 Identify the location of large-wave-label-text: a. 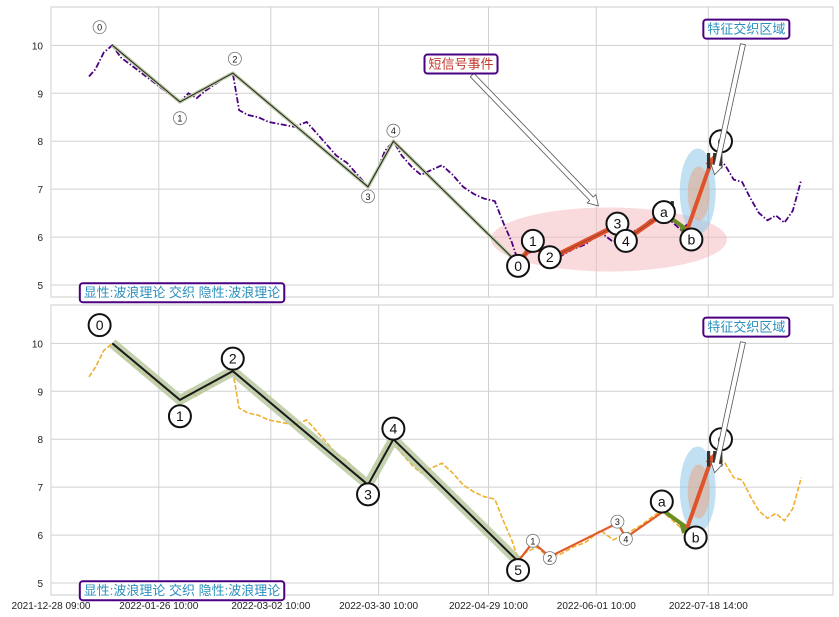
(664, 212).